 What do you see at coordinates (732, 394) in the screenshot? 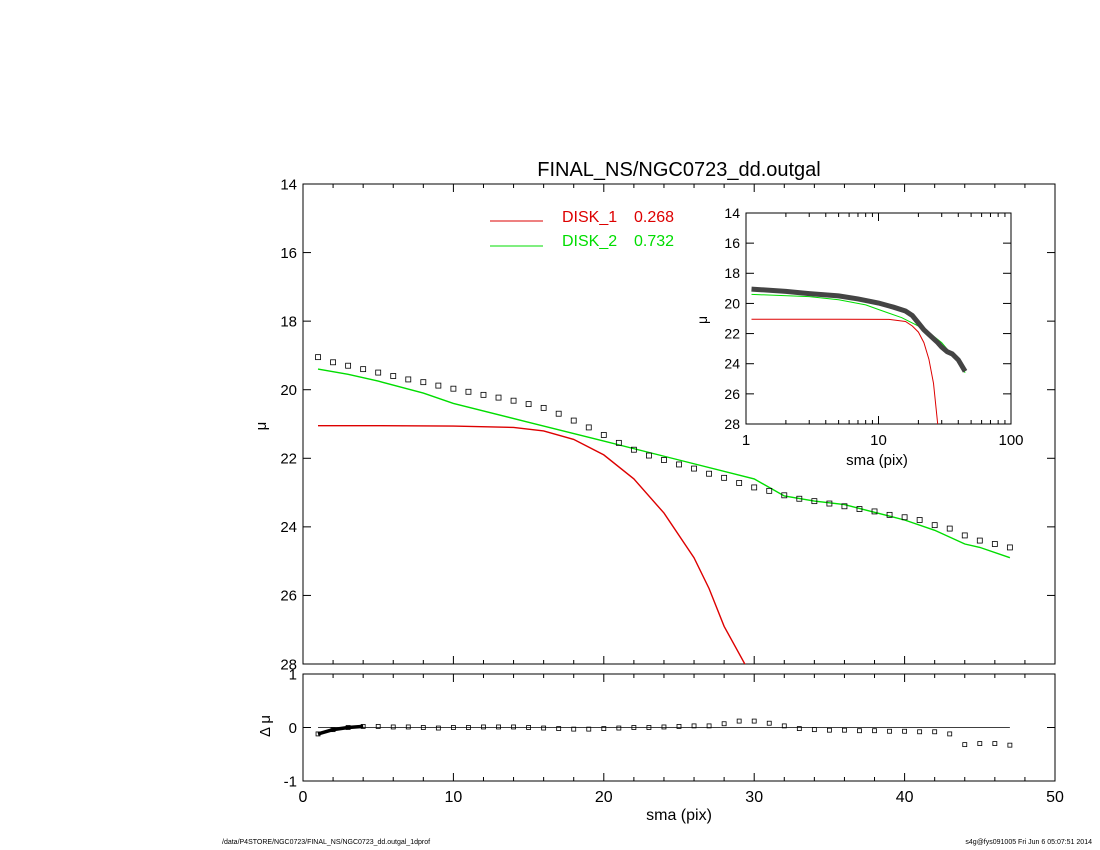
I see `inset-ytick-label: 26` at bounding box center [732, 394].